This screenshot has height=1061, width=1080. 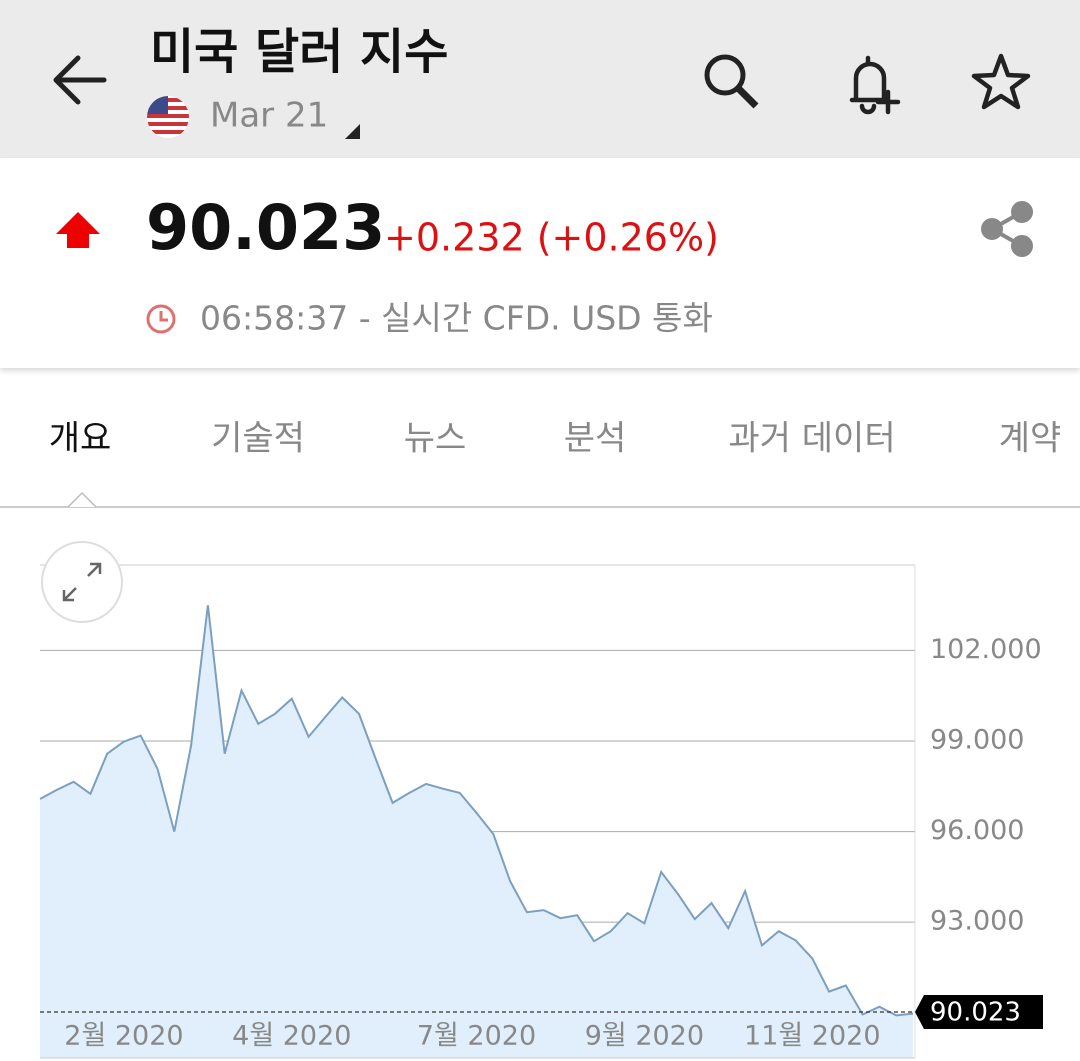 What do you see at coordinates (551, 238) in the screenshot?
I see `change: +0.232 (+0.26%)` at bounding box center [551, 238].